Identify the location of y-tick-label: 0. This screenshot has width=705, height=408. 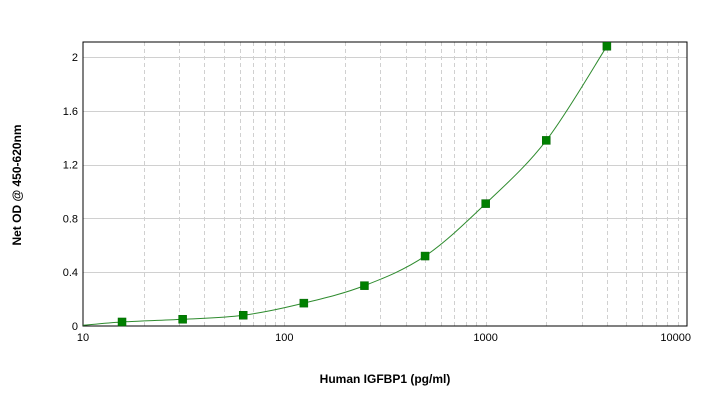
(75, 327).